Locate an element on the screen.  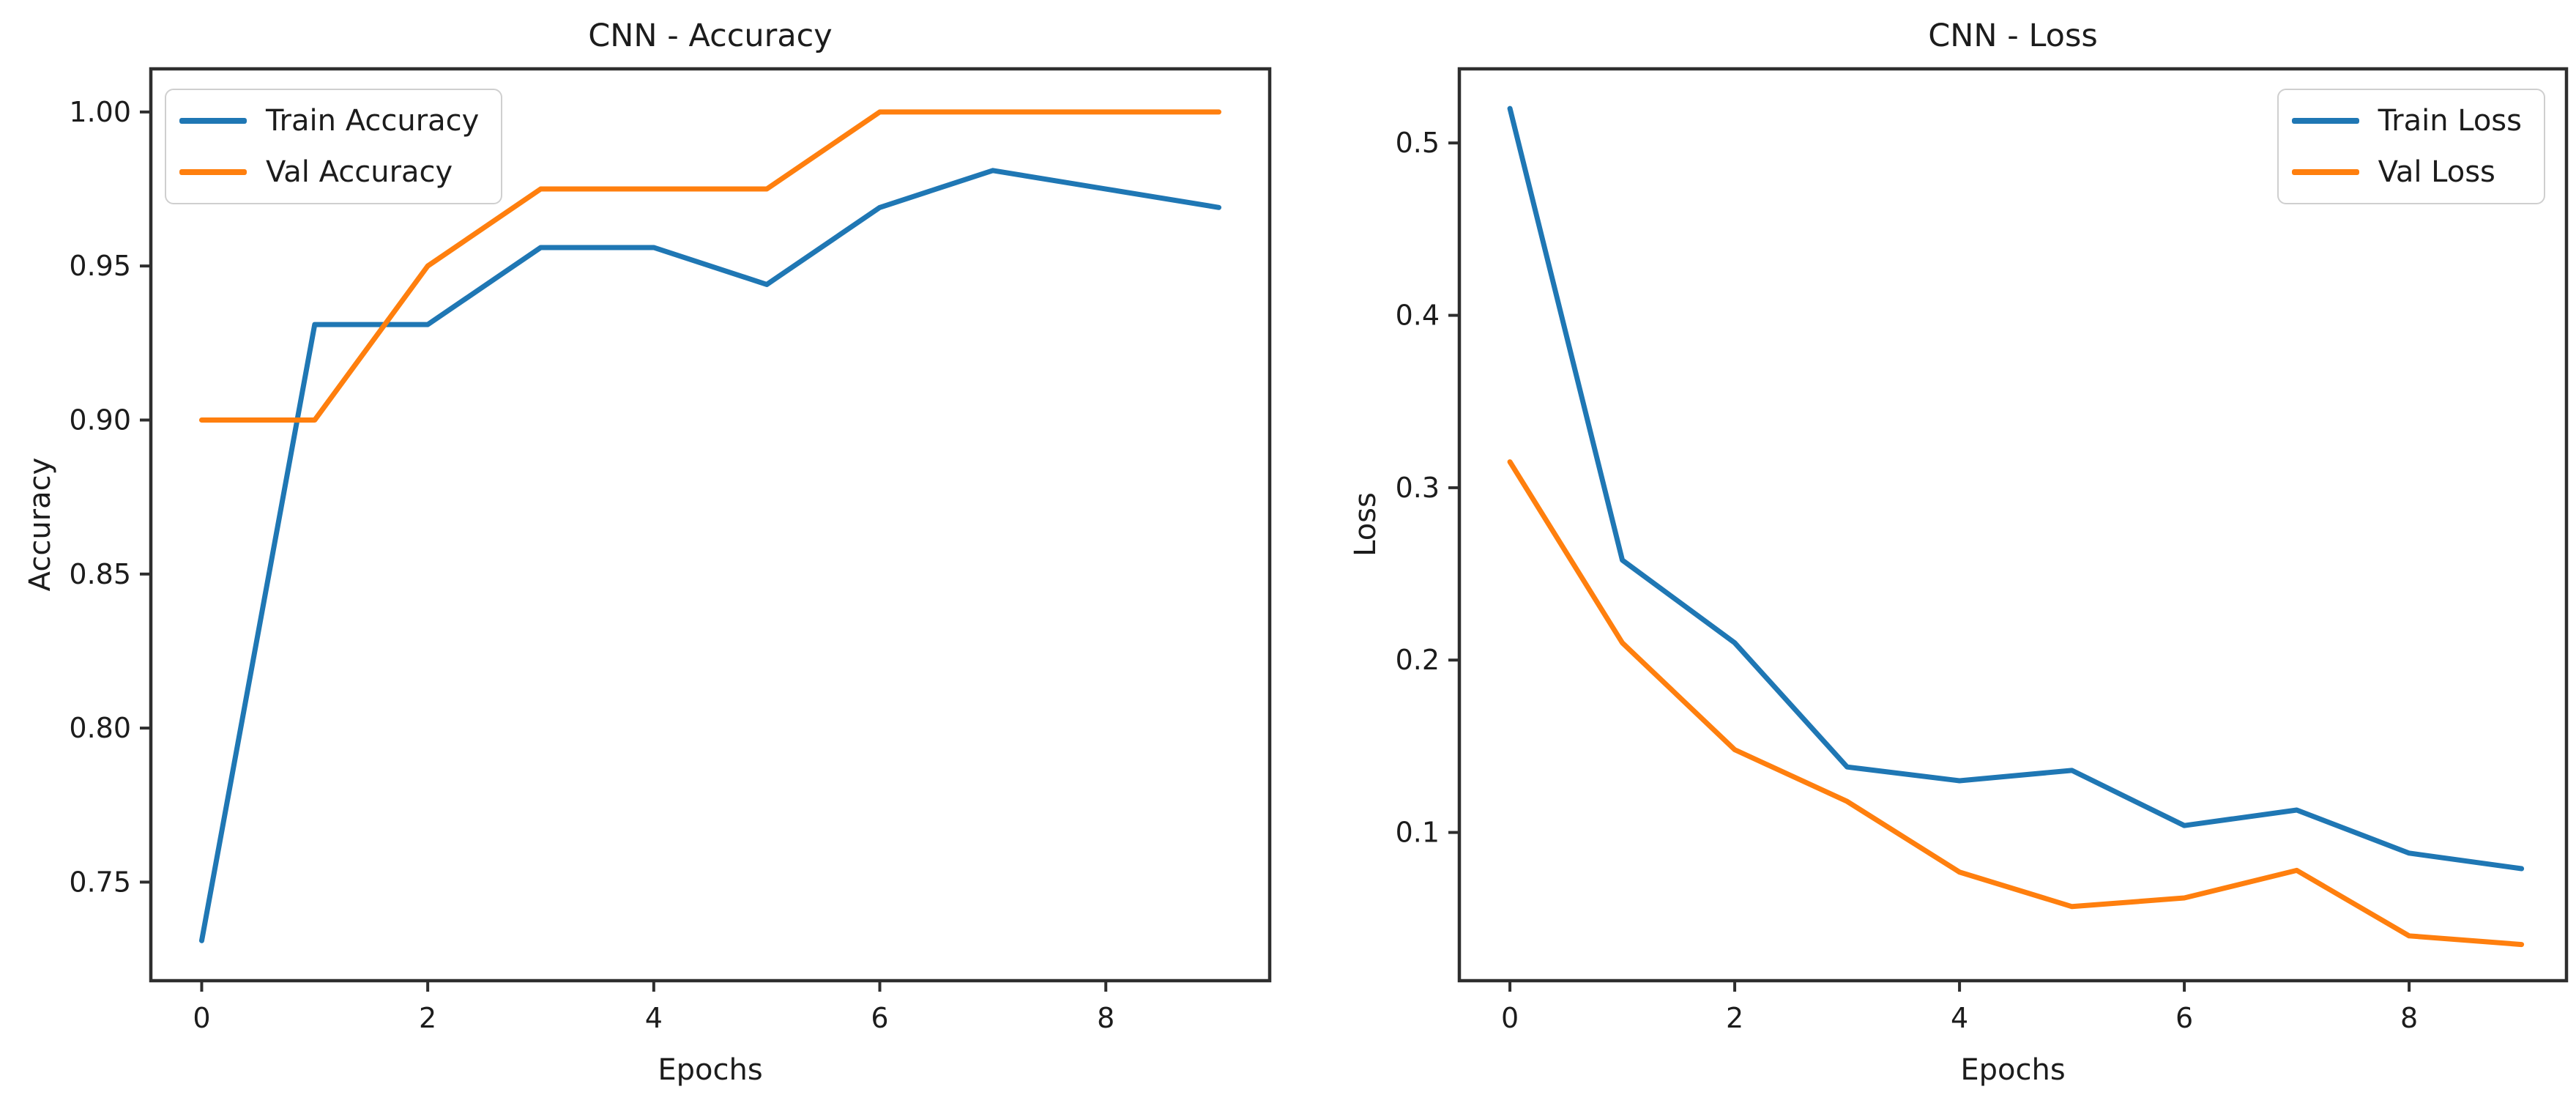
loss-legend: Train Loss Val Loss is located at coordinates (2411, 146).